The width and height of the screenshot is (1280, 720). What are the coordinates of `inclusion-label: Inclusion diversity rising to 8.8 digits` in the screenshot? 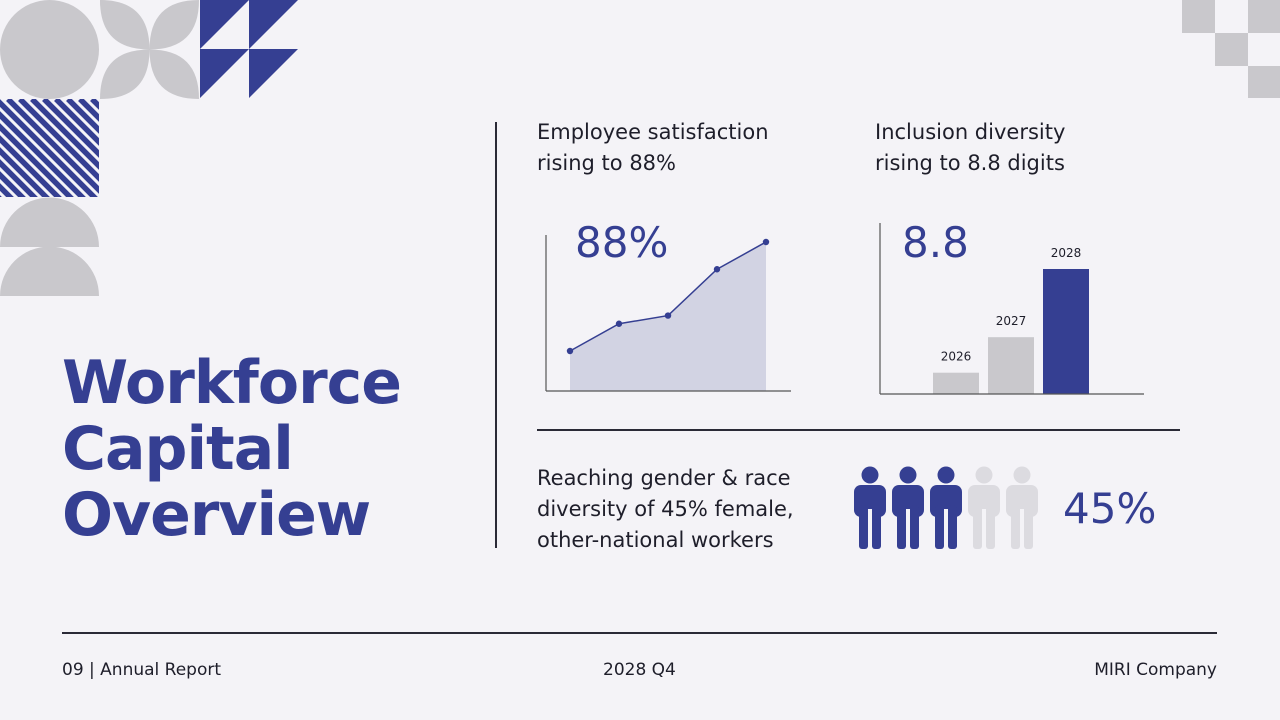 It's located at (970, 148).